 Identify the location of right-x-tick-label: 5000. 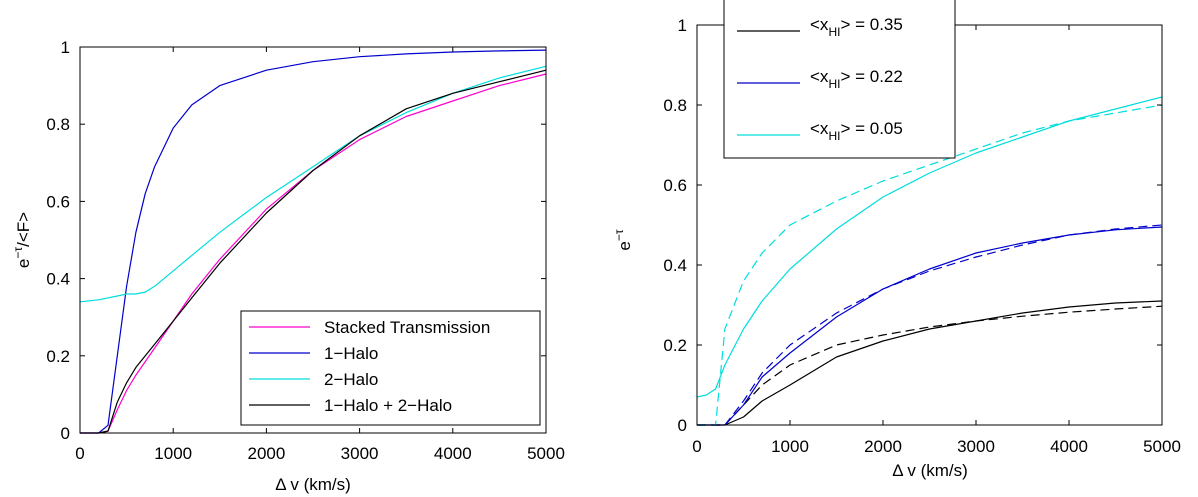
(1162, 446).